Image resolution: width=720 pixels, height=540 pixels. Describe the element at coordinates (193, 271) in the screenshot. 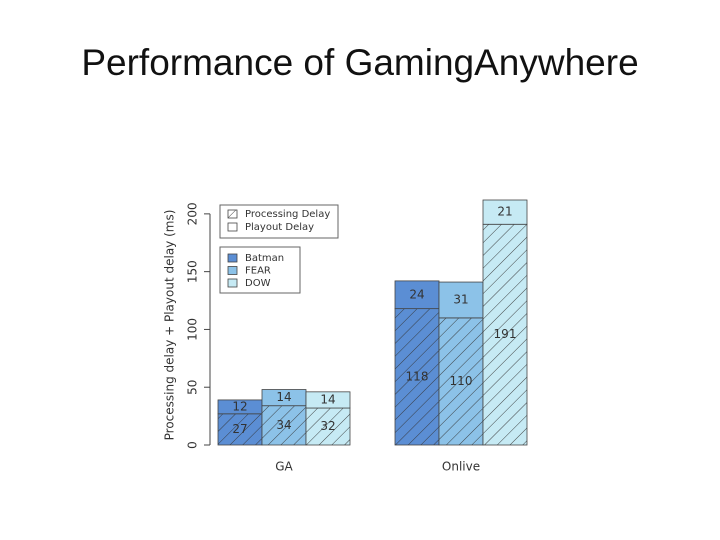

I see `y-tick-label: 150` at that location.